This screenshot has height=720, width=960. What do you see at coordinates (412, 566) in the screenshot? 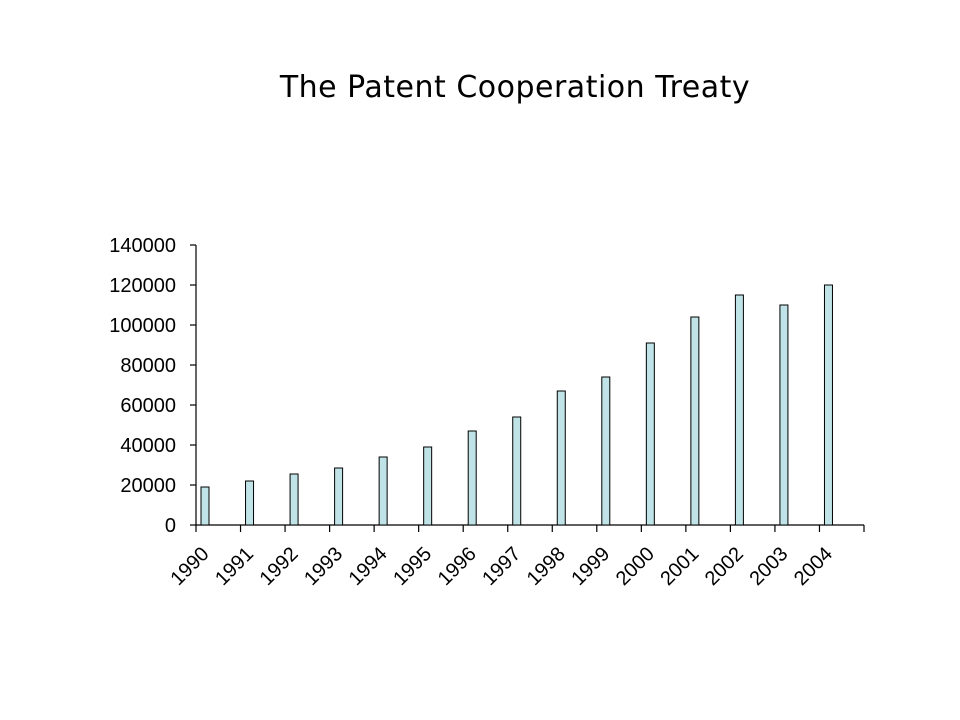
I see `x-tick-label: 1995` at bounding box center [412, 566].